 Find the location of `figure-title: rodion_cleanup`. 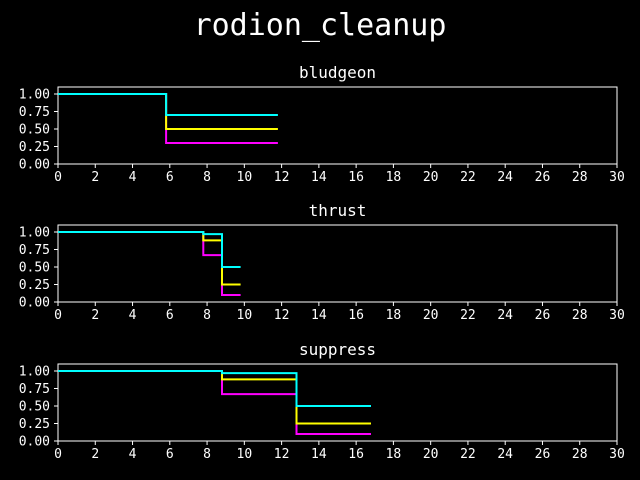

figure-title: rodion_cleanup is located at coordinates (320, 25).